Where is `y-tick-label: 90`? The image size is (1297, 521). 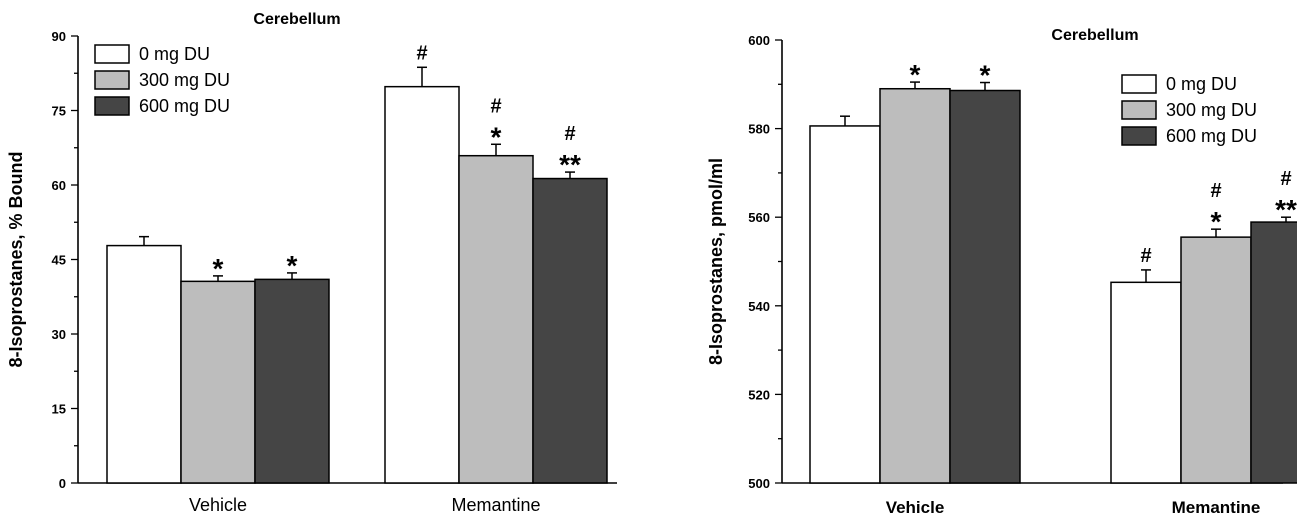
y-tick-label: 90 is located at coordinates (59, 36).